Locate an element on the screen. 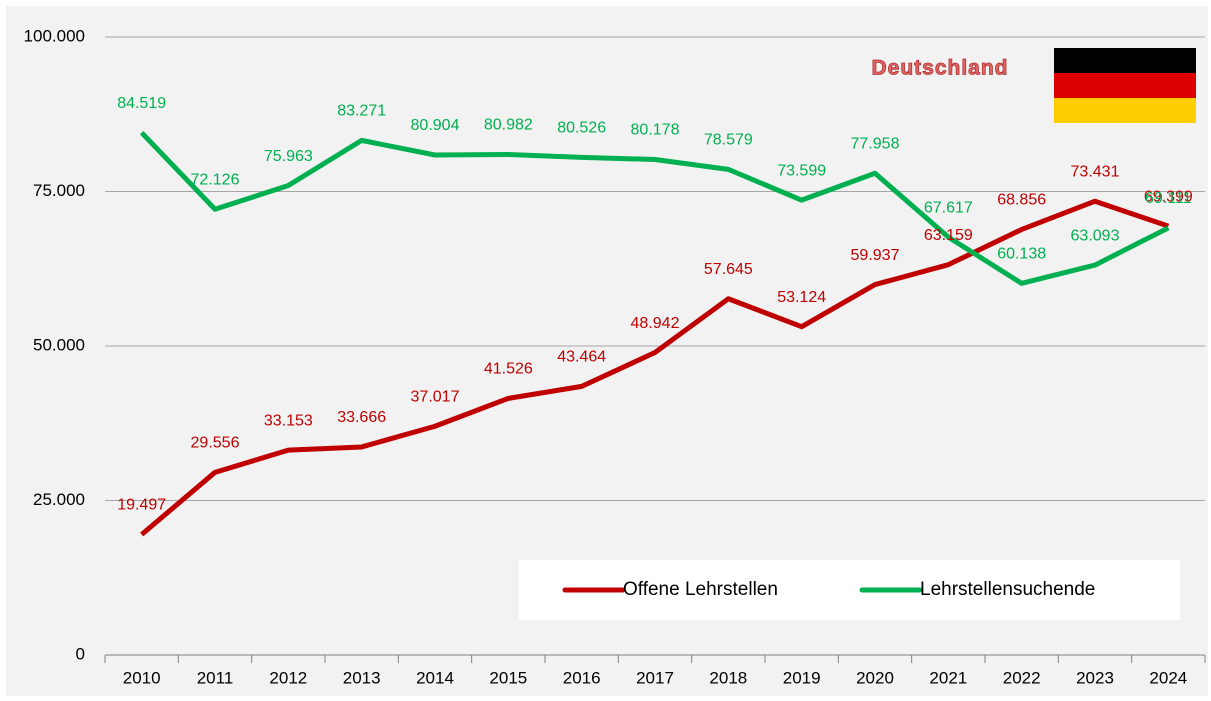  x-tick-label: 2023 is located at coordinates (1095, 677).